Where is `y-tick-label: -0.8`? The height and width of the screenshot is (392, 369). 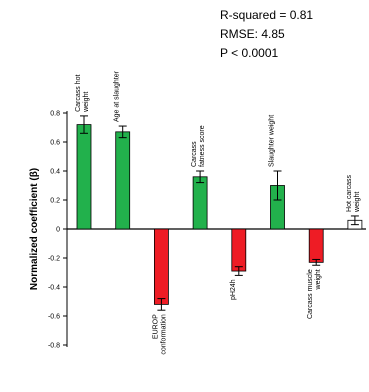
y-tick-label: -0.8 is located at coordinates (54, 346).